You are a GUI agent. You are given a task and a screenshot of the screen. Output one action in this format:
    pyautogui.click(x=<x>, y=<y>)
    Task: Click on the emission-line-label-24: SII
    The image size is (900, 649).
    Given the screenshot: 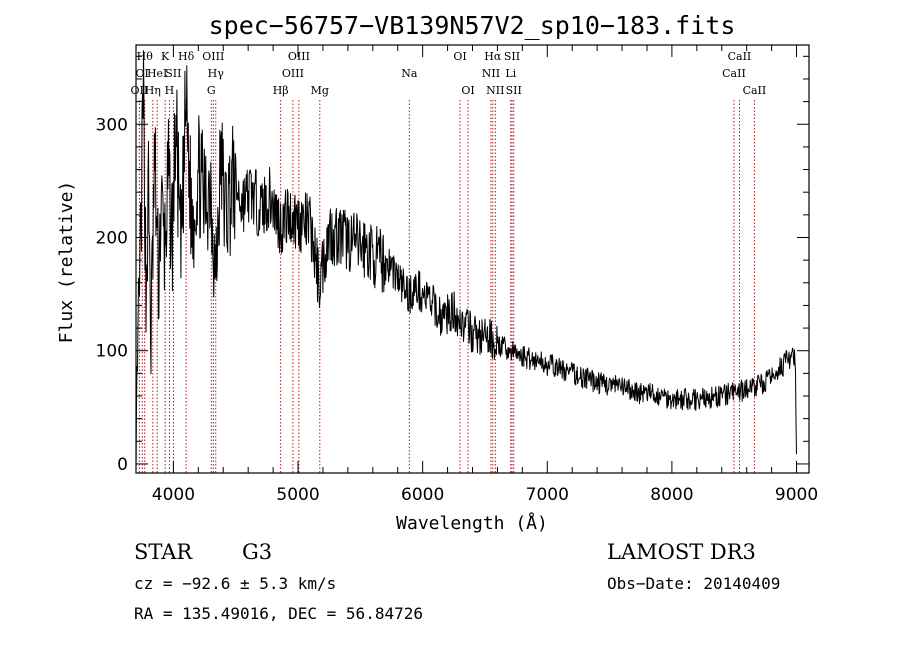 What is the action you would take?
    pyautogui.click(x=514, y=90)
    